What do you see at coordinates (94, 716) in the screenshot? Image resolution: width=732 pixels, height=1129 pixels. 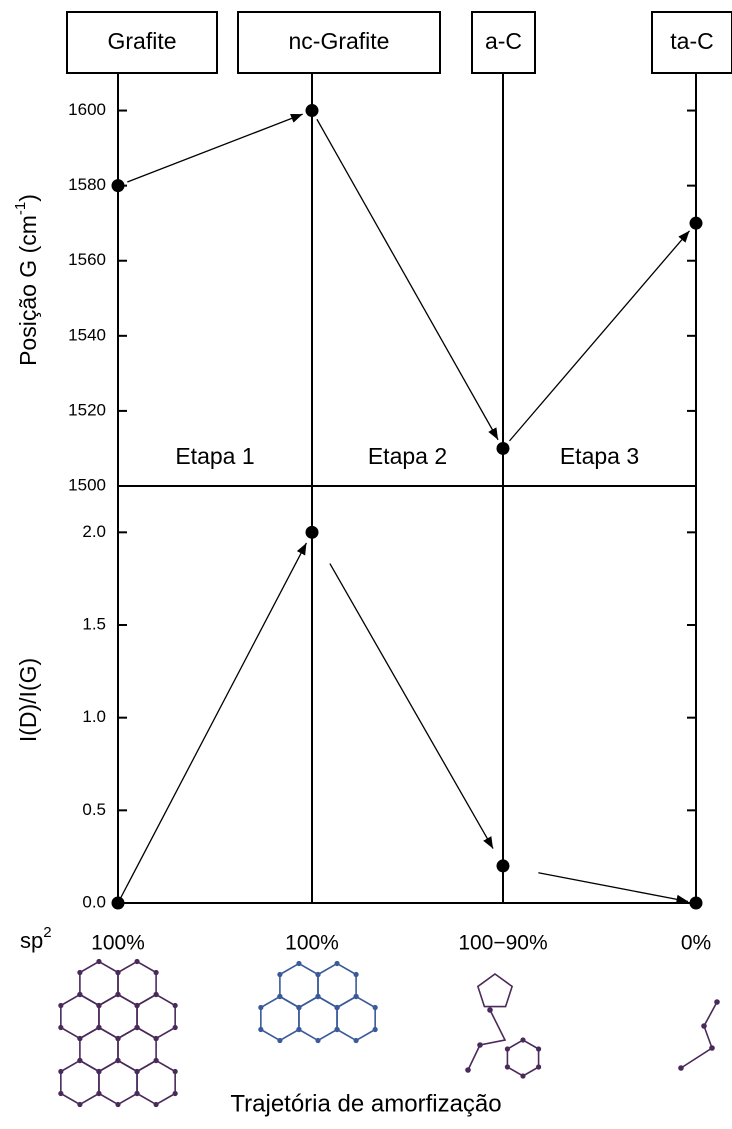 I see `y-tick-label: 1.0` at bounding box center [94, 716].